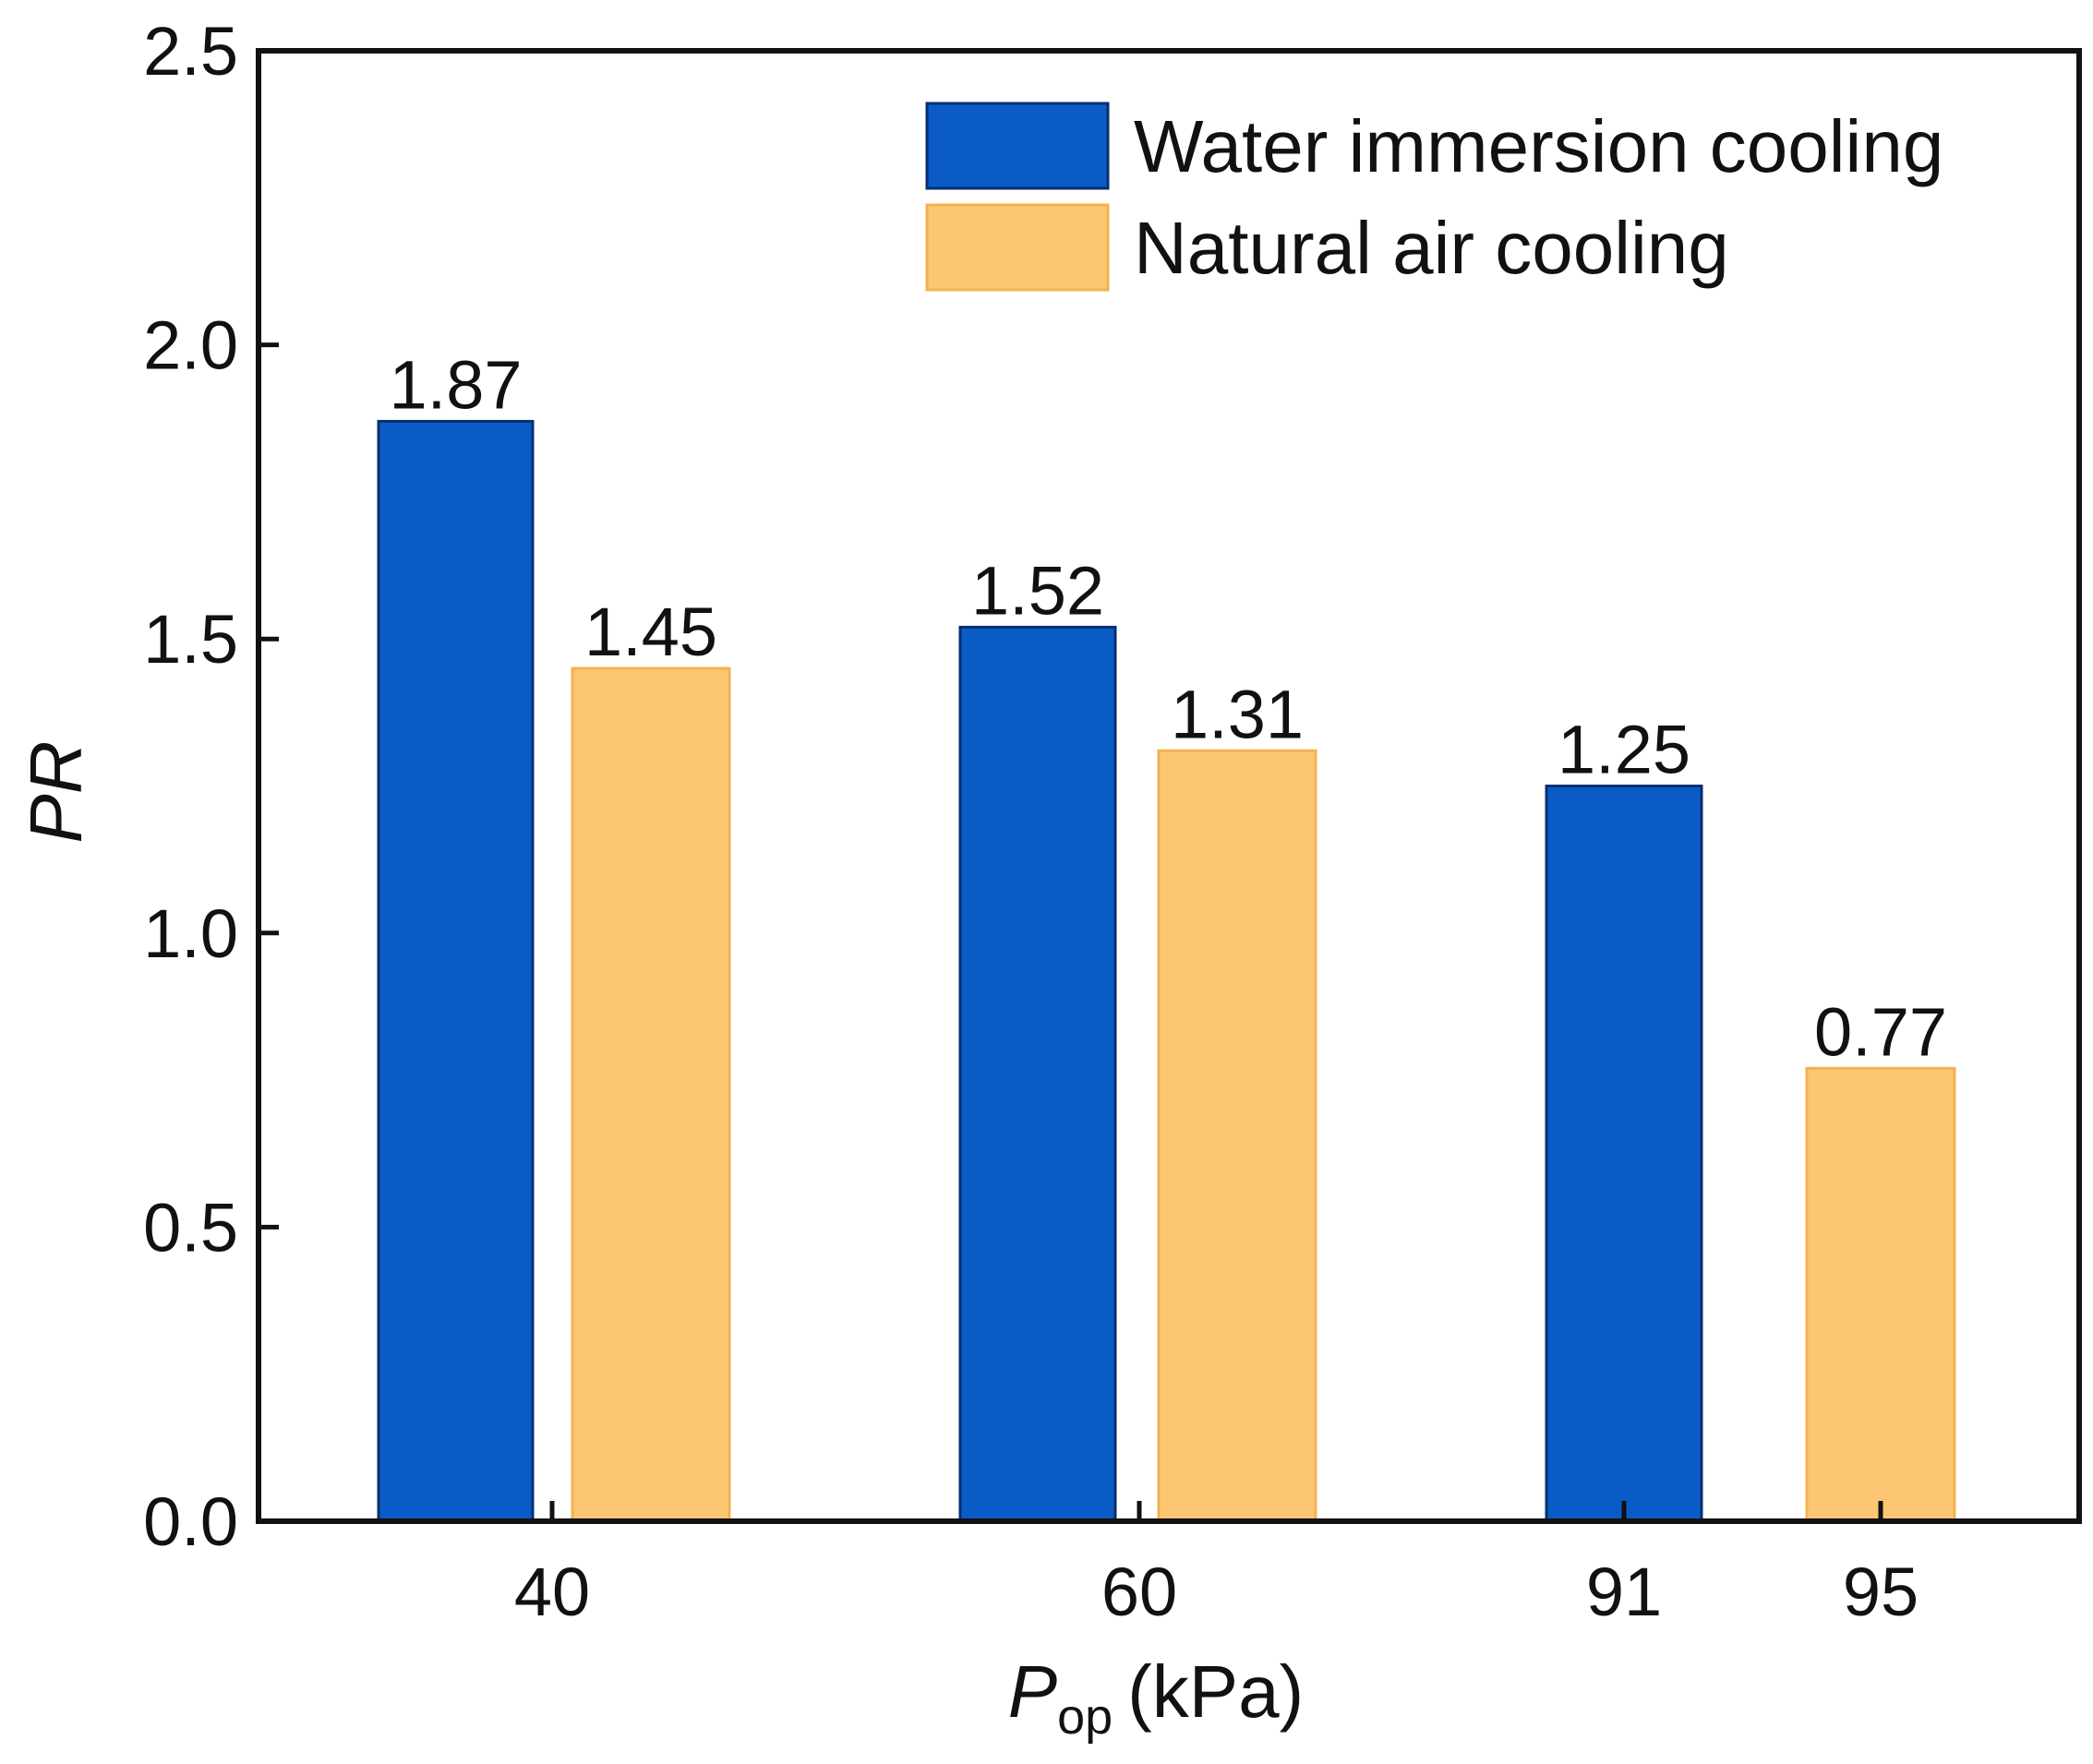 This screenshot has height=1764, width=2093. What do you see at coordinates (651, 632) in the screenshot?
I see `data-label-air-40: 1.45` at bounding box center [651, 632].